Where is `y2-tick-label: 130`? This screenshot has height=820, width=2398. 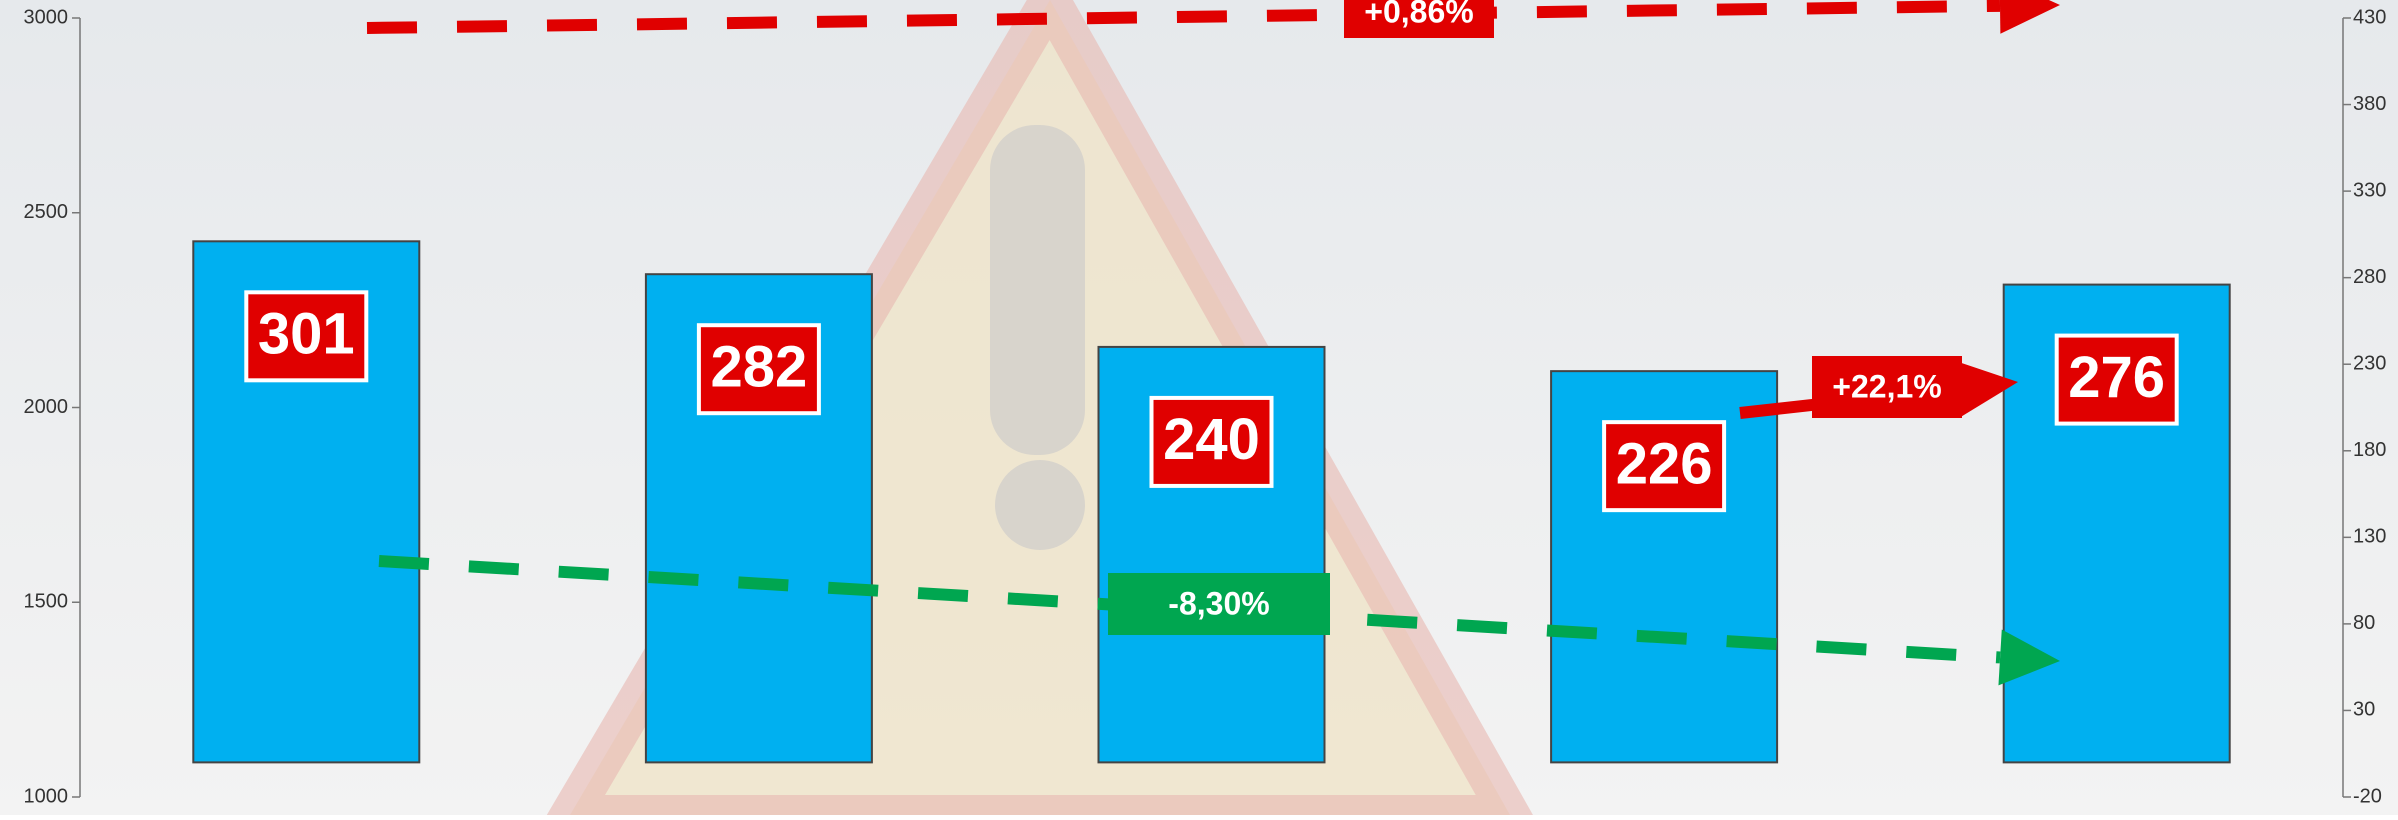 y2-tick-label: 130 is located at coordinates (2369, 537).